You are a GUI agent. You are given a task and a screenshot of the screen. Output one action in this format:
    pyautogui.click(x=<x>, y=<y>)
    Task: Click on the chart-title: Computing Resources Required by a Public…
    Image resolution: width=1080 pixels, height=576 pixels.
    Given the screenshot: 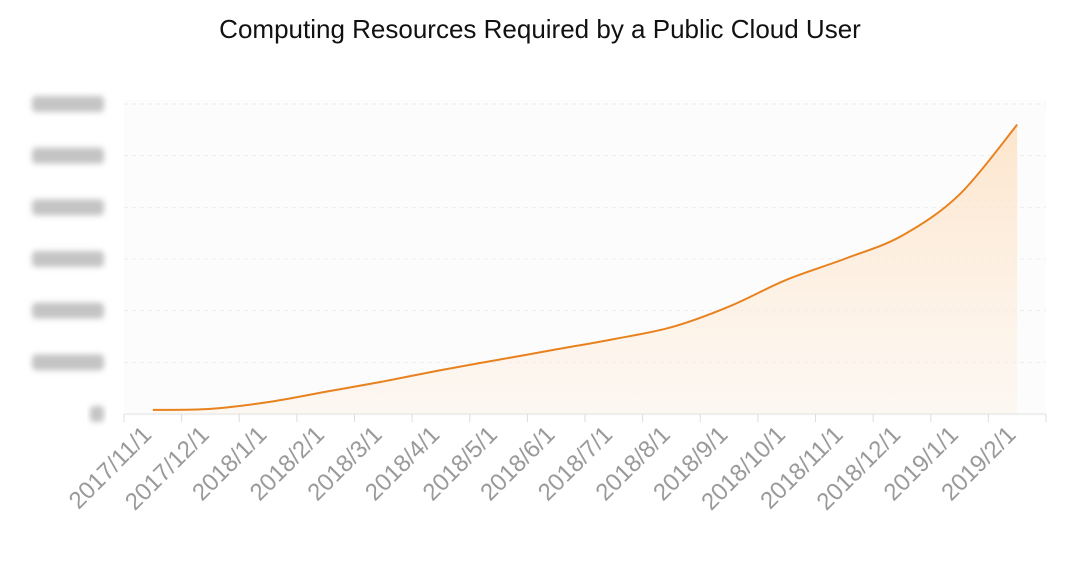 What is the action you would take?
    pyautogui.click(x=540, y=29)
    